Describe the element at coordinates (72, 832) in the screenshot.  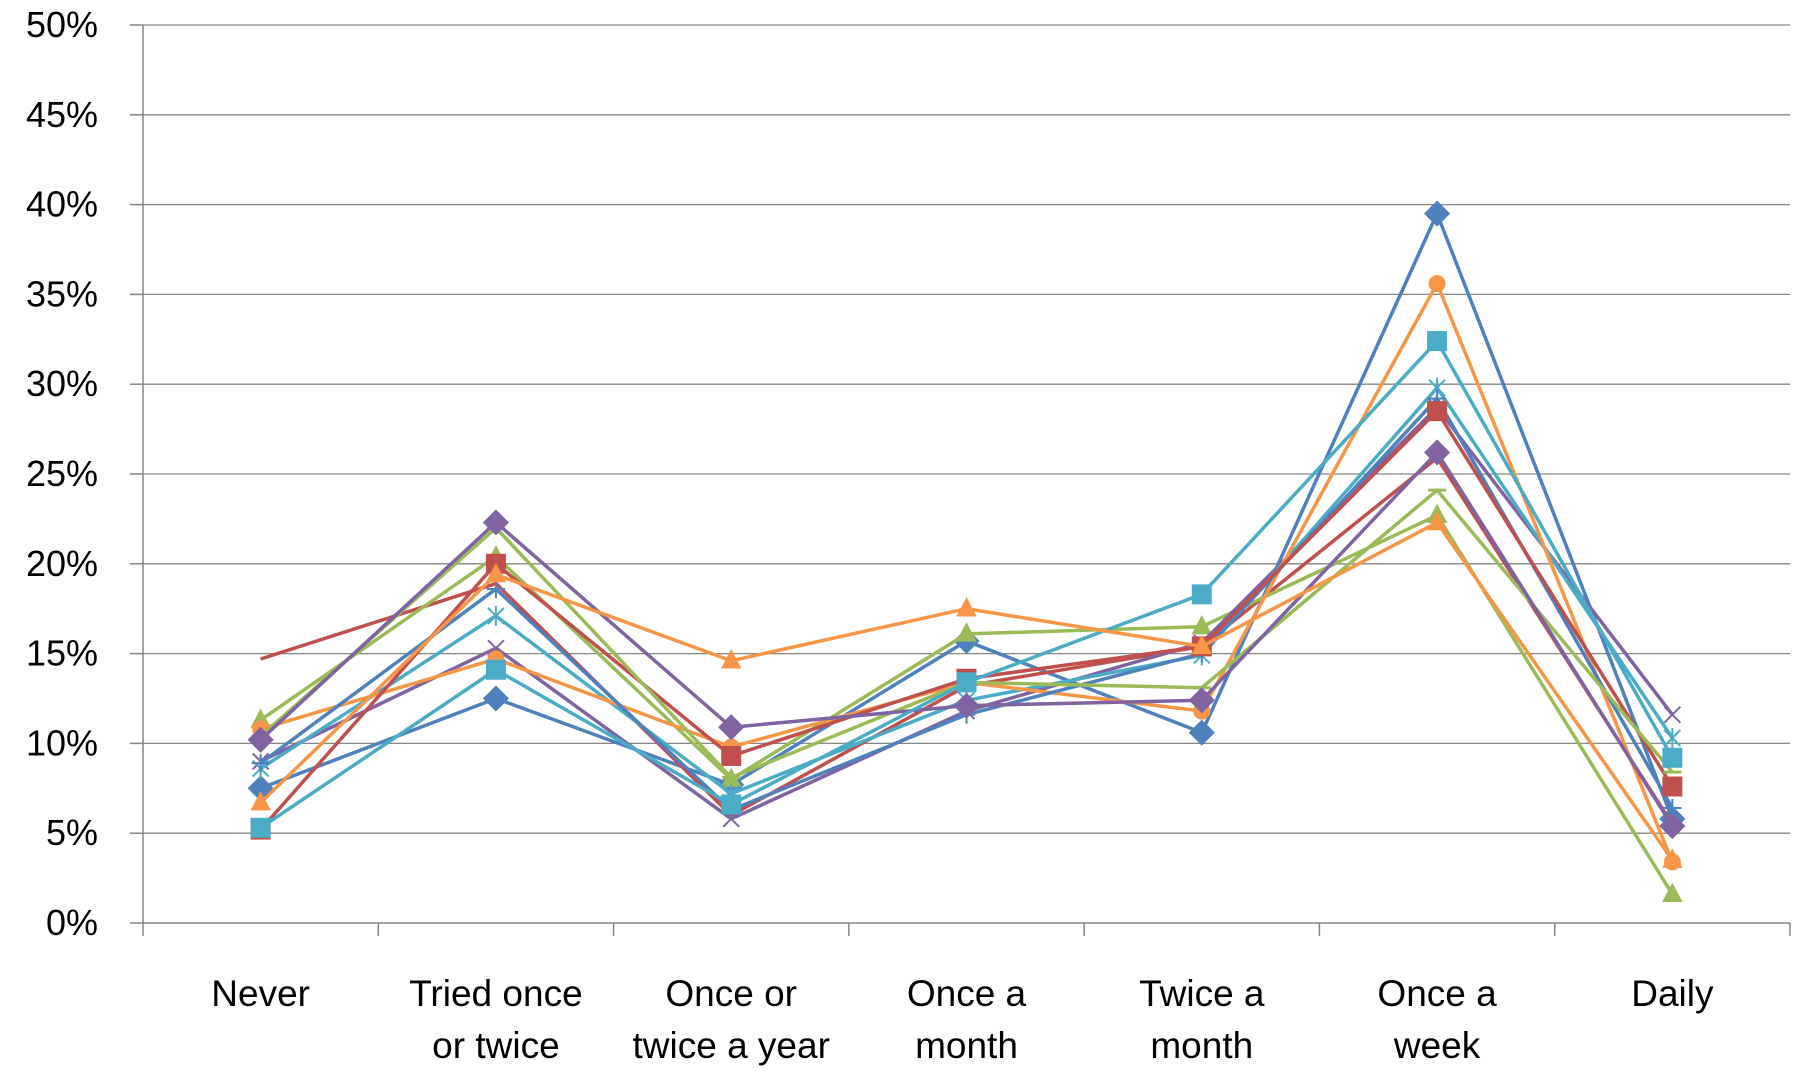
I see `y-tick-label: 5%` at that location.